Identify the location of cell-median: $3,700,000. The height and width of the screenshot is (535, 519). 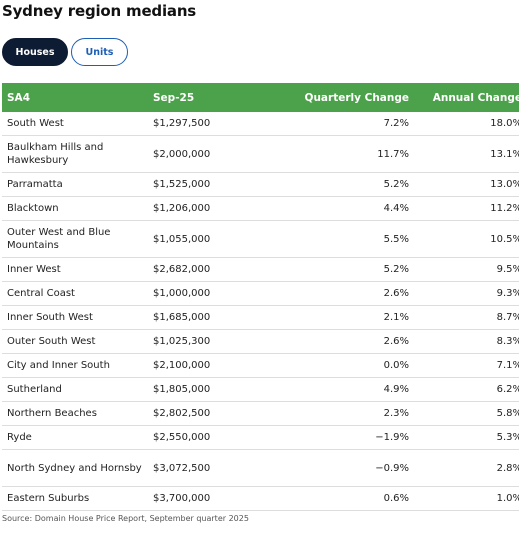
(203, 498).